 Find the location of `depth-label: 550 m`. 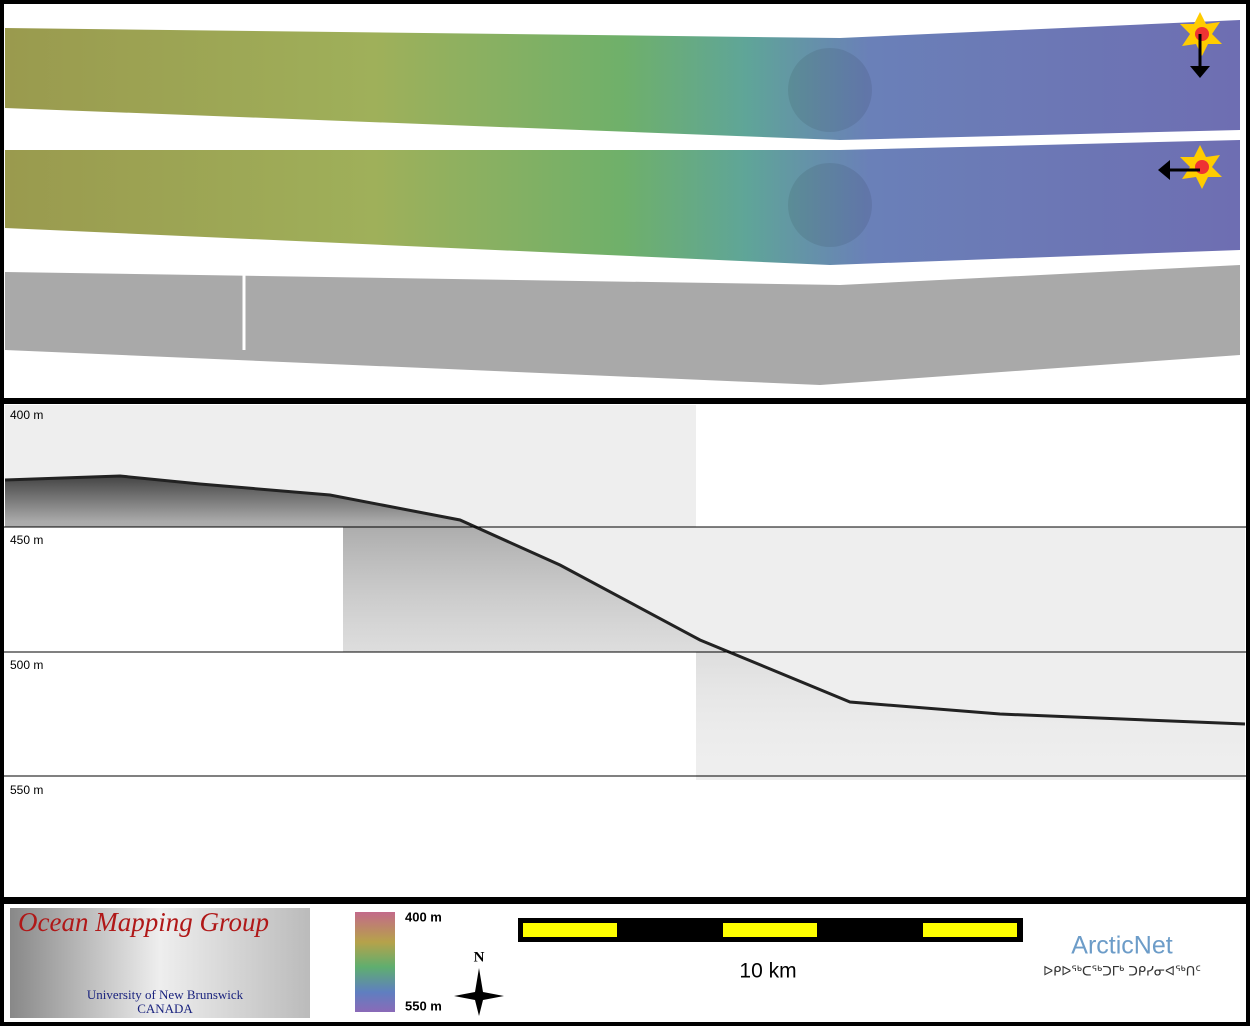

depth-label: 550 m is located at coordinates (26, 790).